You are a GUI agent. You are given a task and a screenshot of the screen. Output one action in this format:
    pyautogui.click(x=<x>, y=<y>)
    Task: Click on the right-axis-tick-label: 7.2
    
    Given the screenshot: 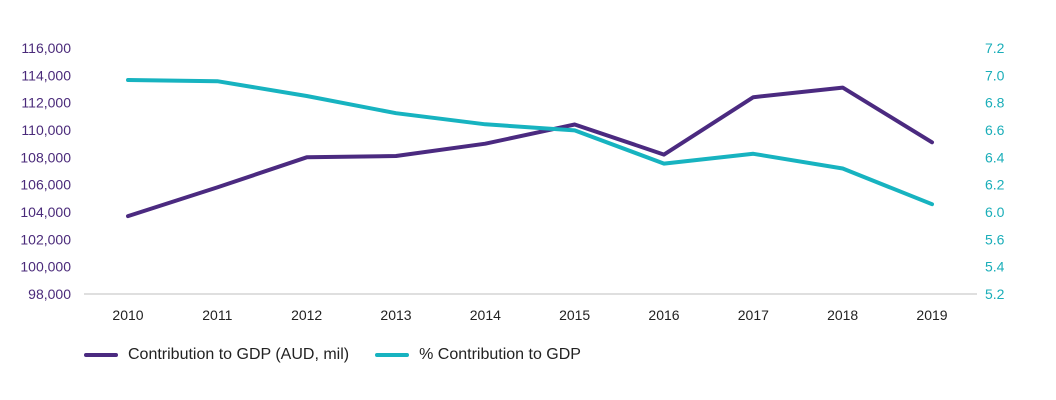 What is the action you would take?
    pyautogui.click(x=995, y=48)
    